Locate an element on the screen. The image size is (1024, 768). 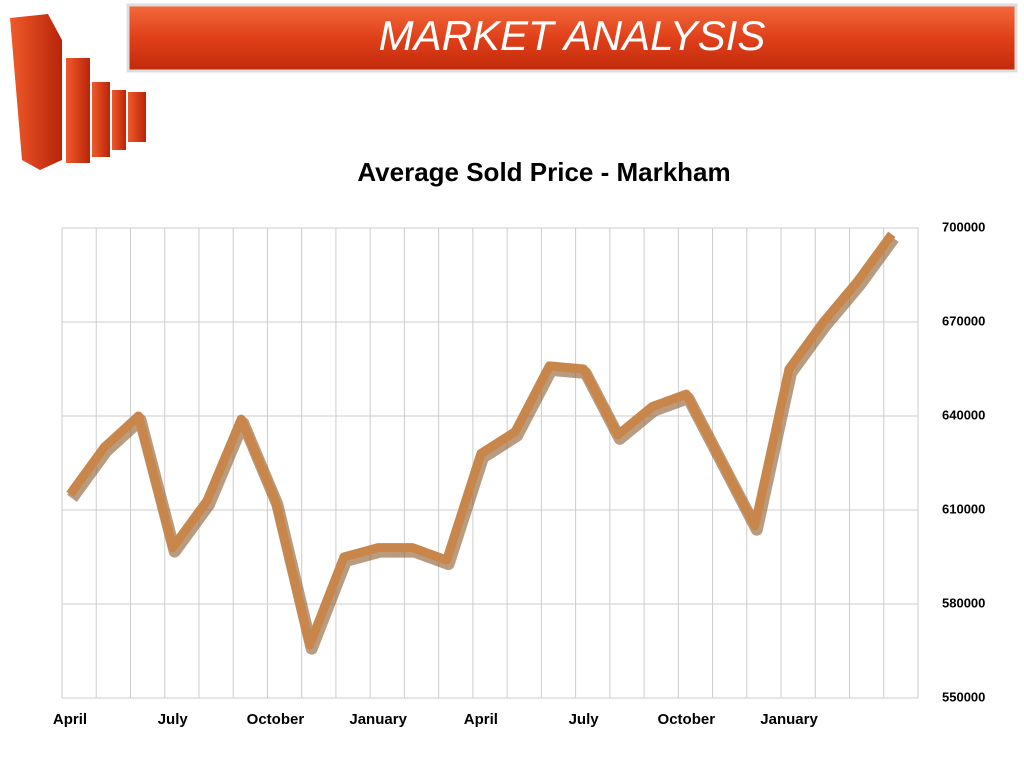
y-tick-label: 700000 is located at coordinates (963, 226).